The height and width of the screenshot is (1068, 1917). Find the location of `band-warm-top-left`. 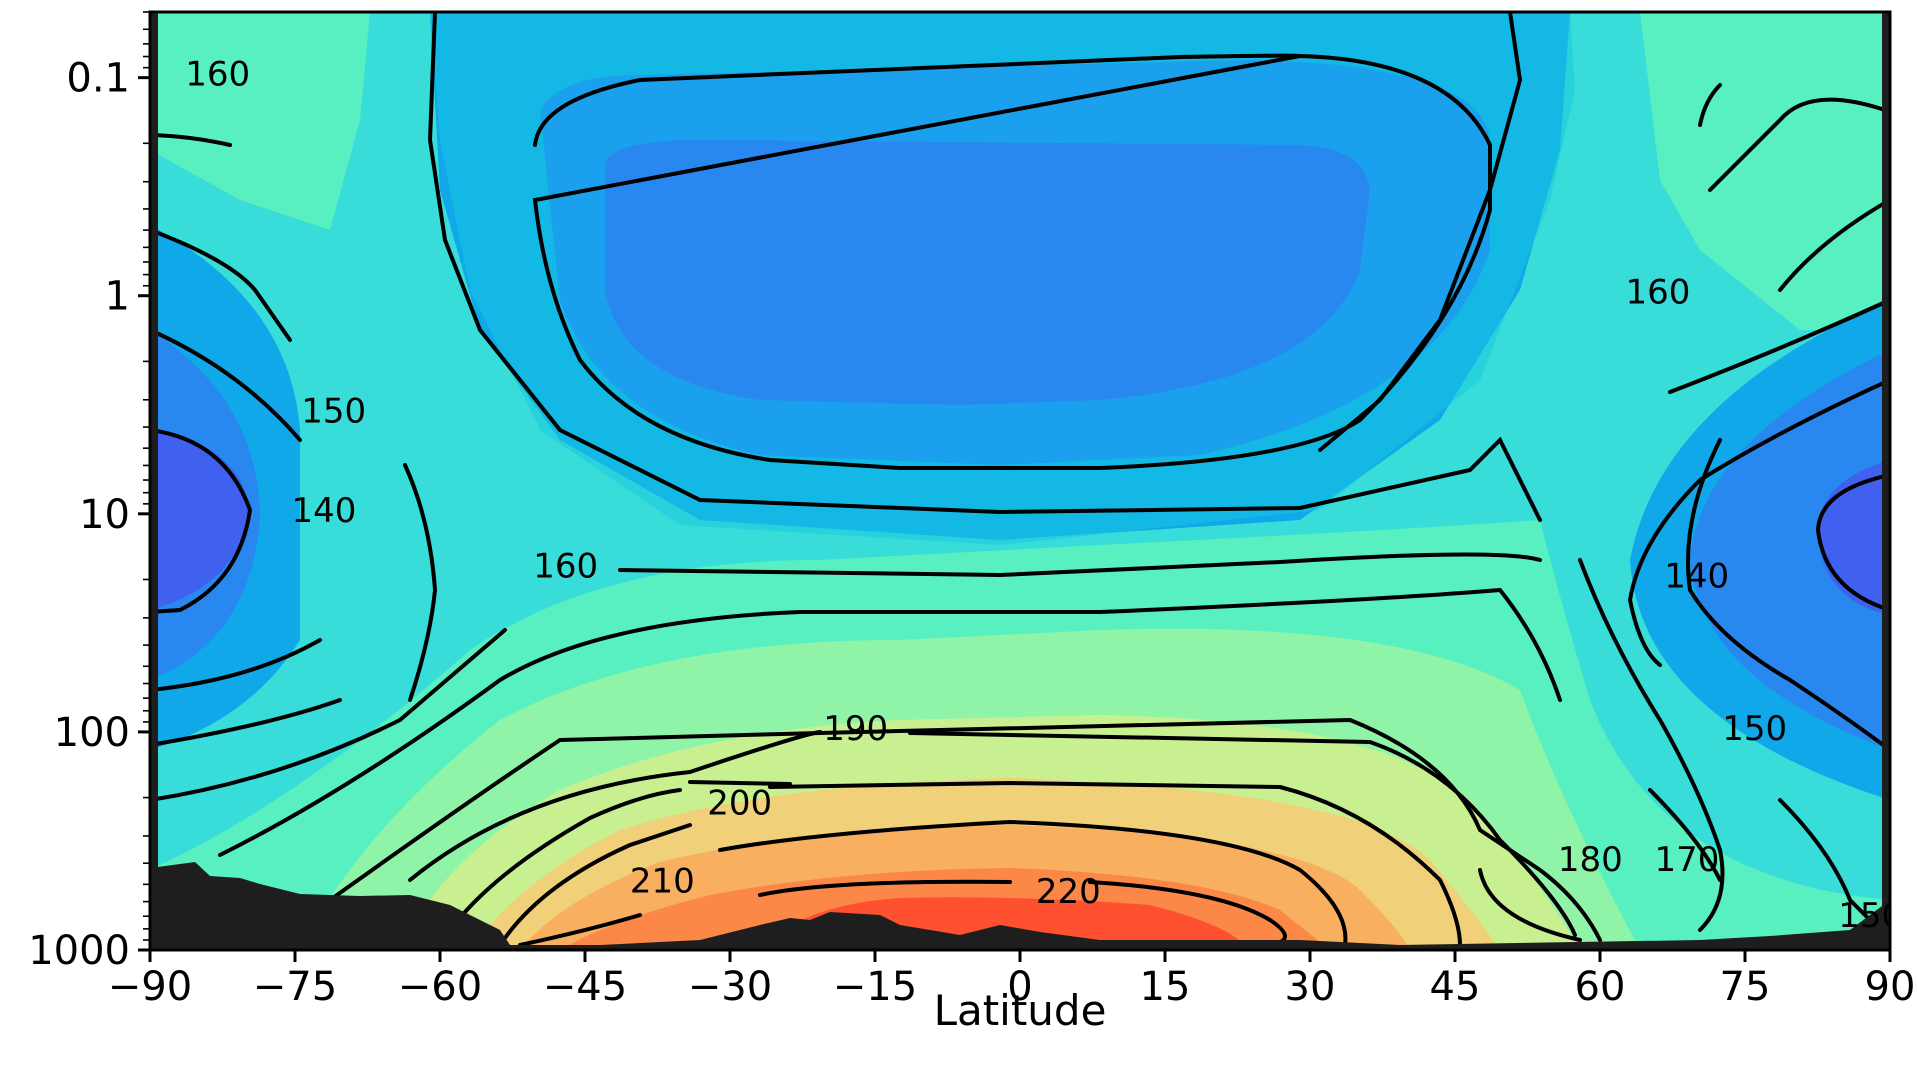

band-warm-top-left is located at coordinates (260, 121).